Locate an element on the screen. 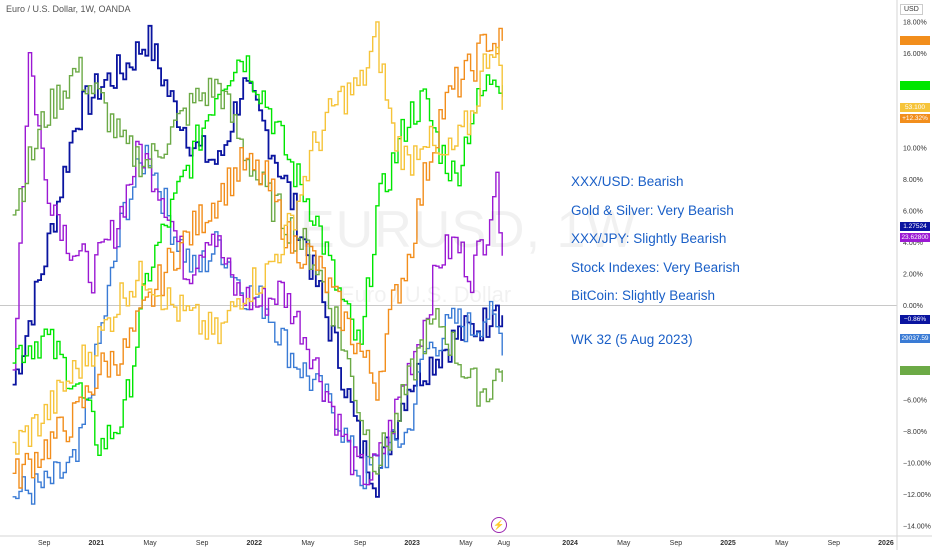 Image resolution: width=932 pixels, height=555 pixels. annotation-xxx-jpy: XXX/JPY: Slightly Bearish is located at coordinates (649, 238).